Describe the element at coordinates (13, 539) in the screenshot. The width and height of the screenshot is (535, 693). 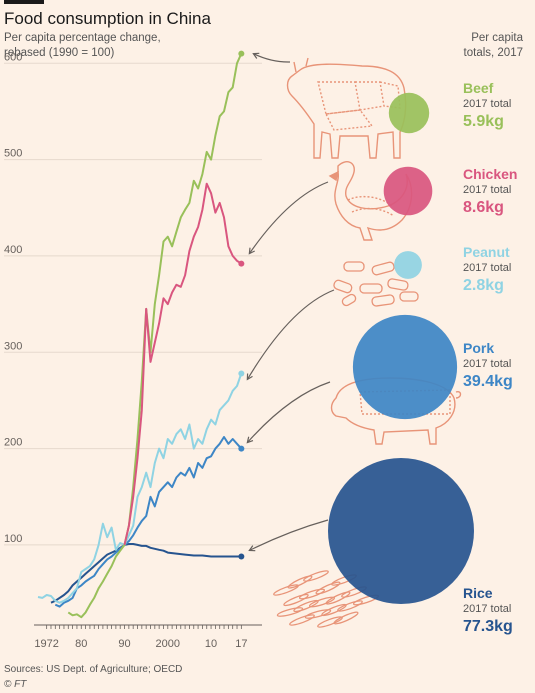
I see `y-tick-label: 100` at that location.